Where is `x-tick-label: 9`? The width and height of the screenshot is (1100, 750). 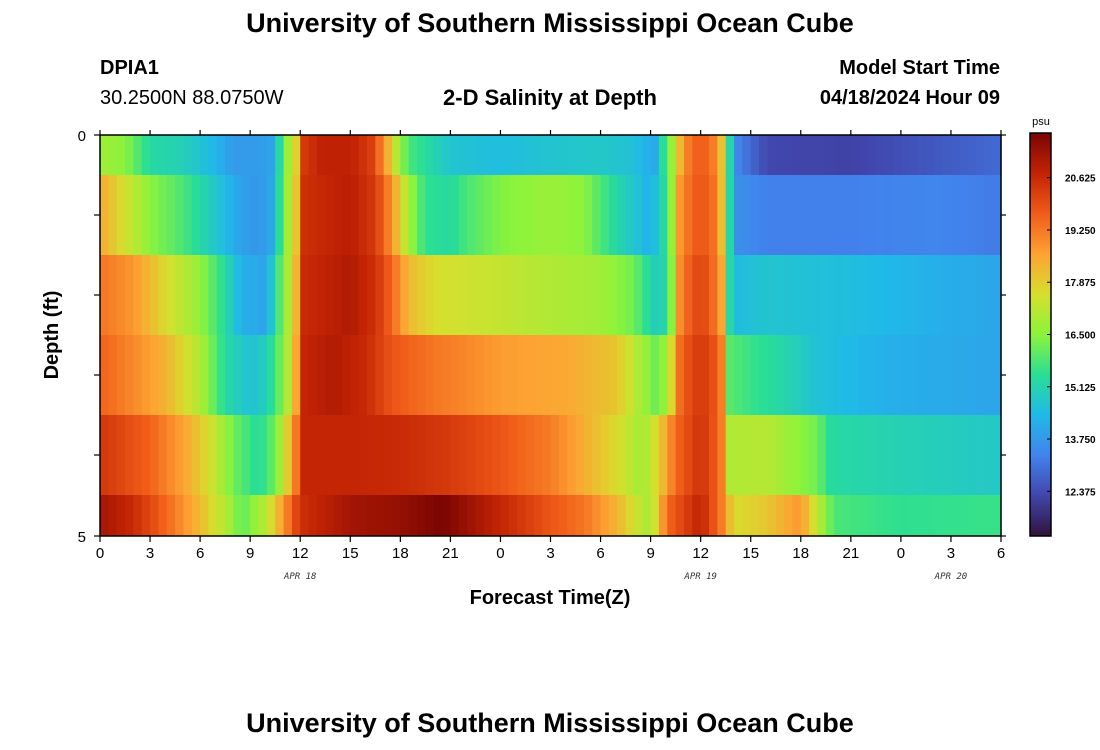 x-tick-label: 9 is located at coordinates (250, 553).